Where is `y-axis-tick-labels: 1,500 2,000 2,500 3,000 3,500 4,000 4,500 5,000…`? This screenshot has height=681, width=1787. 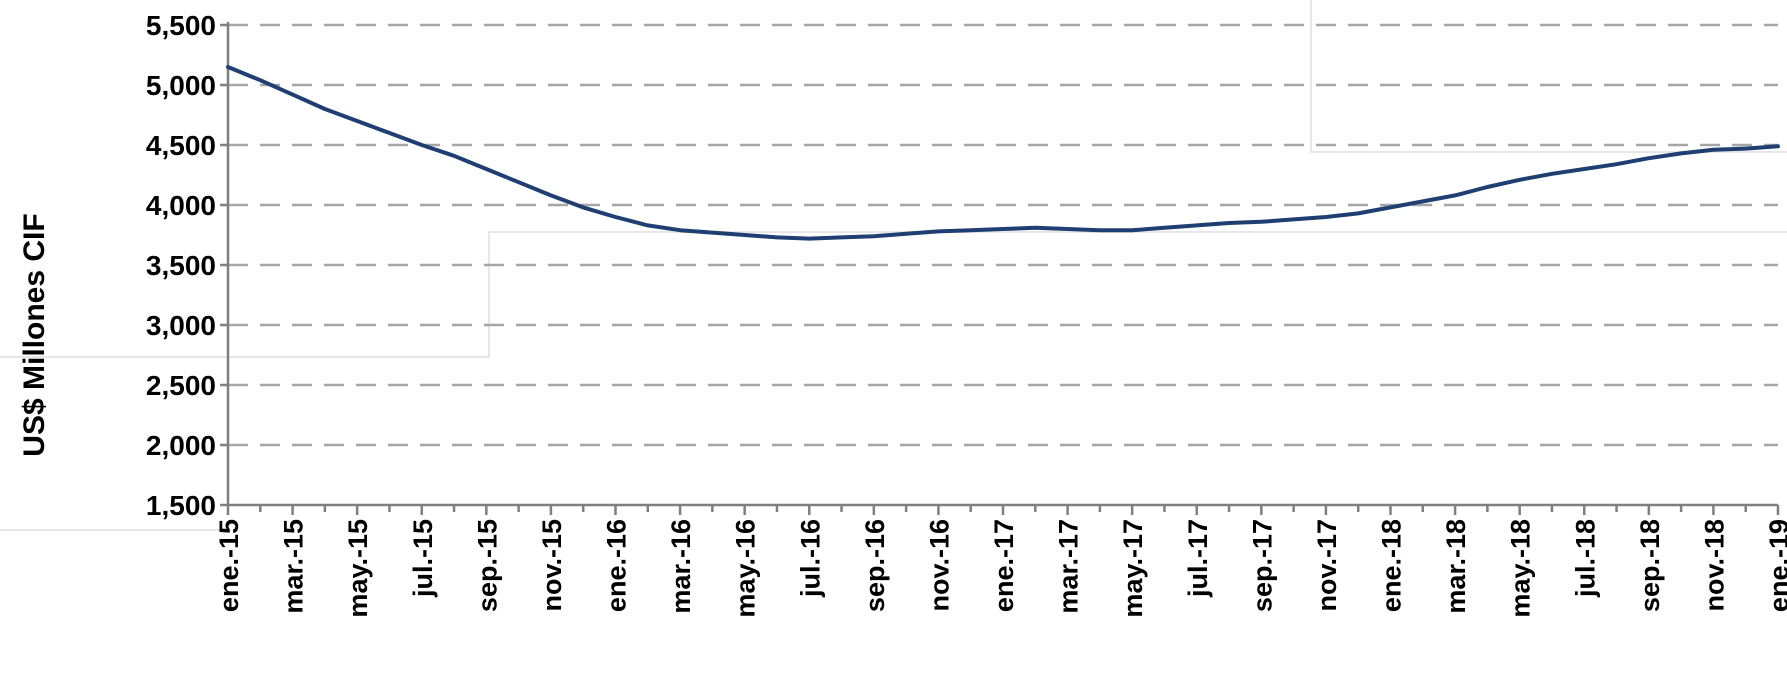
y-axis-tick-labels: 1,500 2,000 2,500 3,000 3,500 4,000 4,500 5,000… is located at coordinates (181, 265).